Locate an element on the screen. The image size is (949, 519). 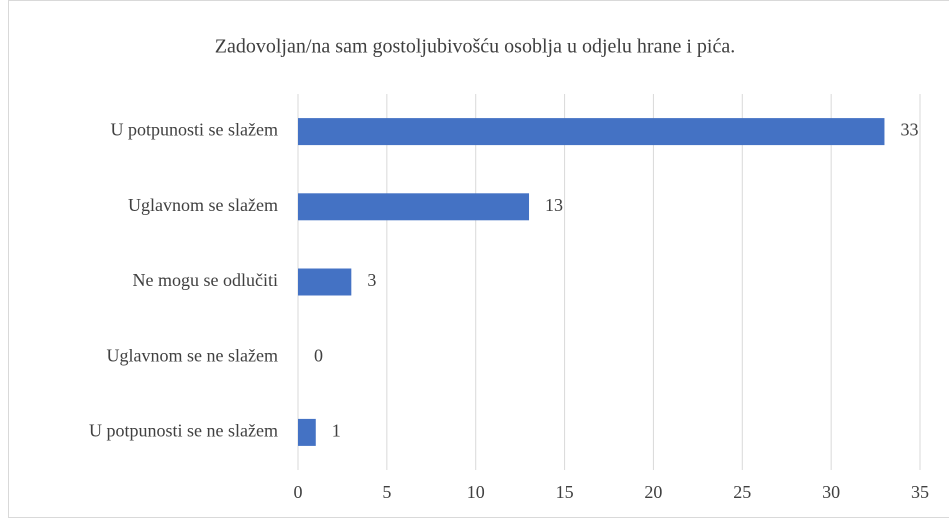
data-label: 13 is located at coordinates (554, 205).